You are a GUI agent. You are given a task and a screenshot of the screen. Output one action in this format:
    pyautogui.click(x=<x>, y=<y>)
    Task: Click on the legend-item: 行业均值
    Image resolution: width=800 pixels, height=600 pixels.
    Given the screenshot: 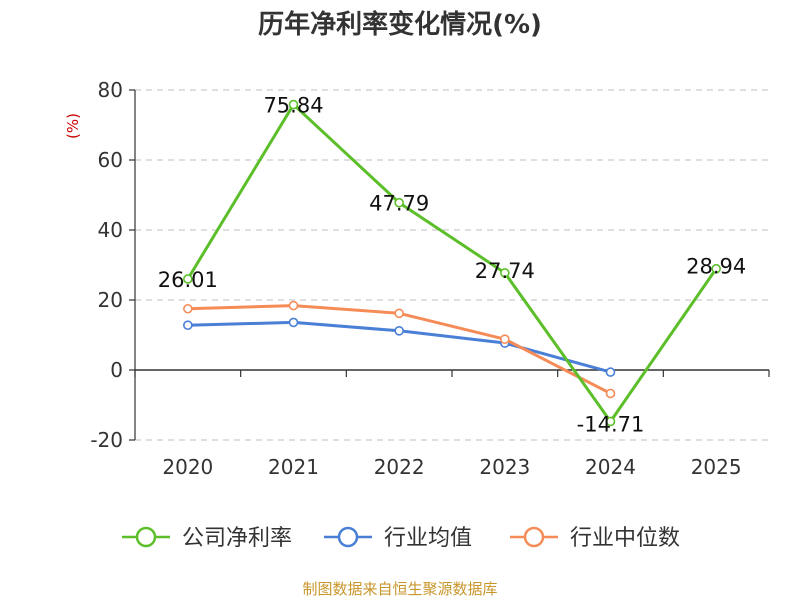 What is the action you would take?
    pyautogui.click(x=398, y=538)
    